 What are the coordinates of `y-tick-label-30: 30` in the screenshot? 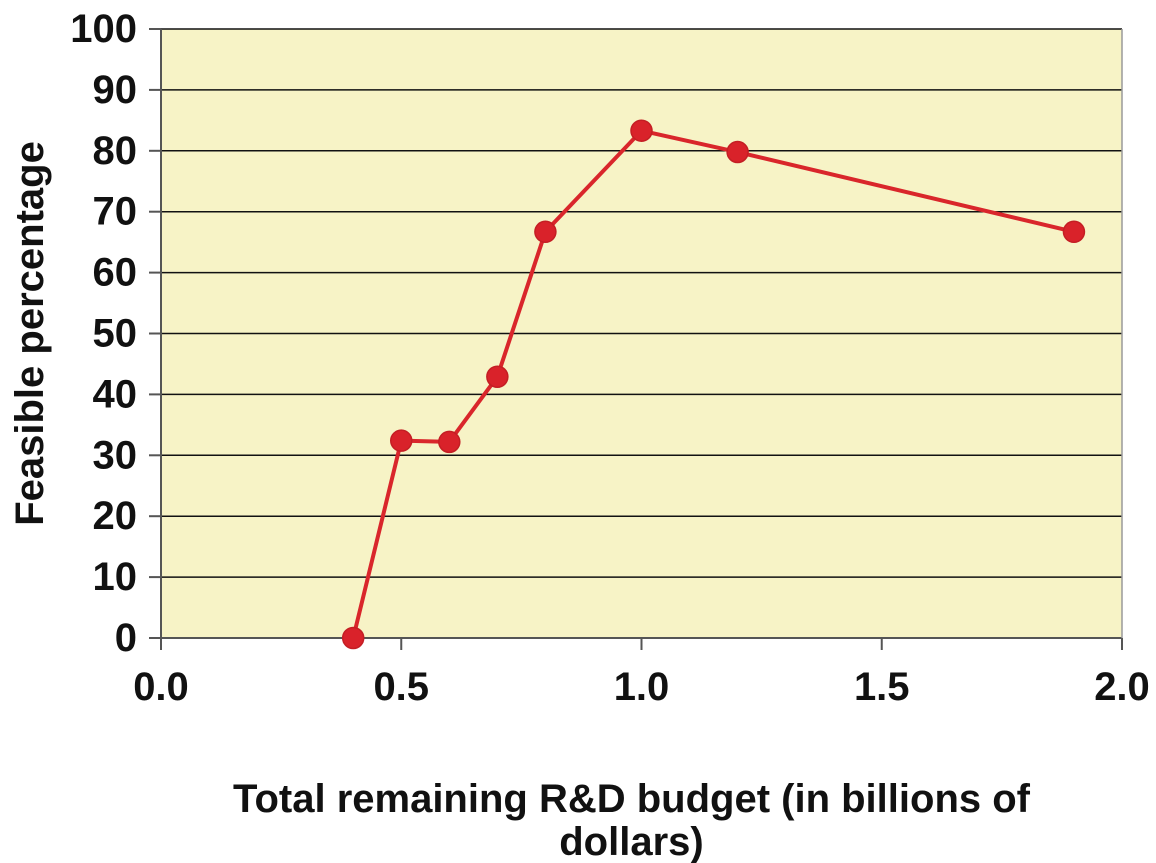 It's located at (115, 455).